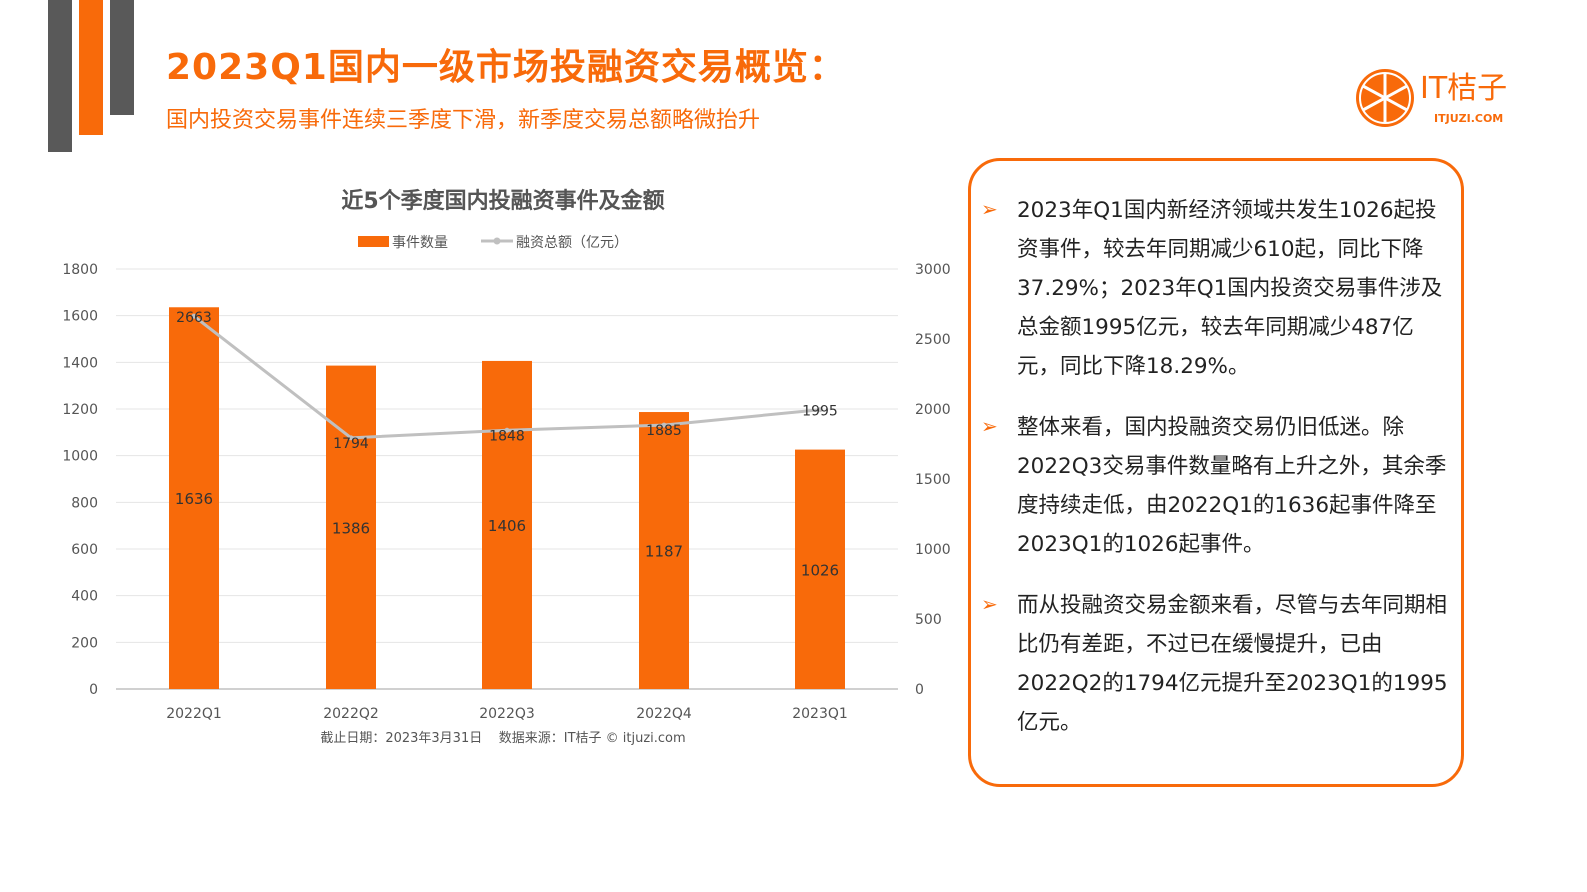 The width and height of the screenshot is (1587, 892). Describe the element at coordinates (507, 714) in the screenshot. I see `x-axis-tick: 2022Q3` at that location.